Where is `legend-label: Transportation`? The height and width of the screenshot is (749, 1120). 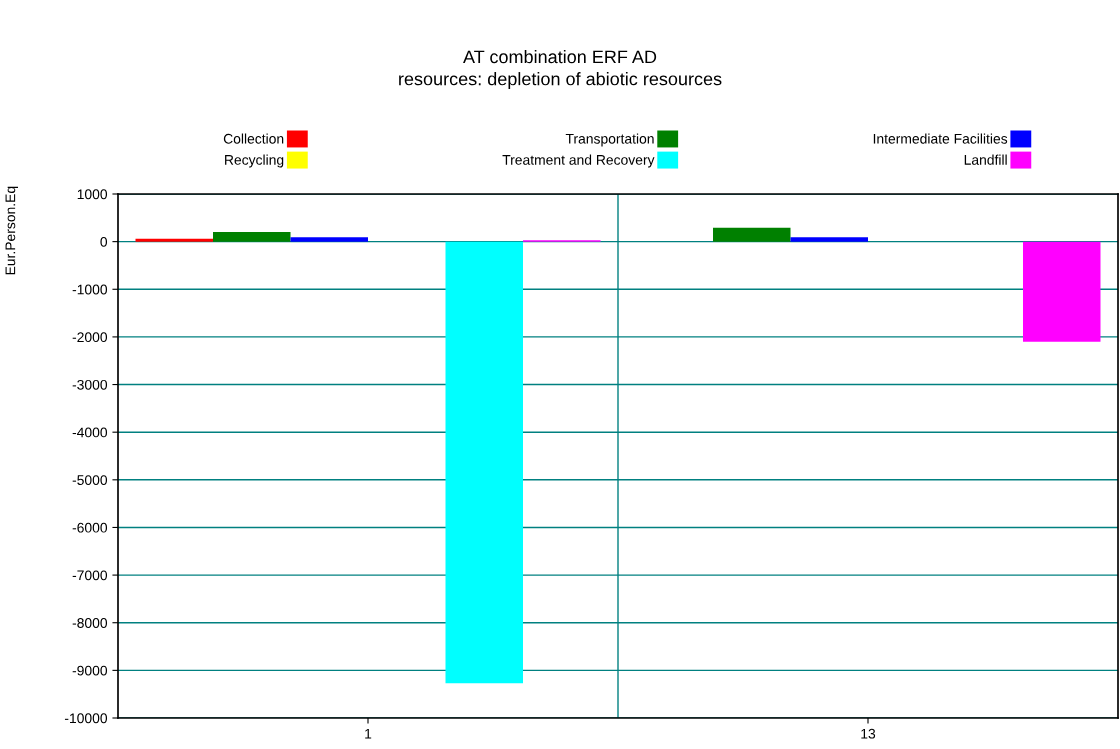
legend-label: Transportation is located at coordinates (609, 140).